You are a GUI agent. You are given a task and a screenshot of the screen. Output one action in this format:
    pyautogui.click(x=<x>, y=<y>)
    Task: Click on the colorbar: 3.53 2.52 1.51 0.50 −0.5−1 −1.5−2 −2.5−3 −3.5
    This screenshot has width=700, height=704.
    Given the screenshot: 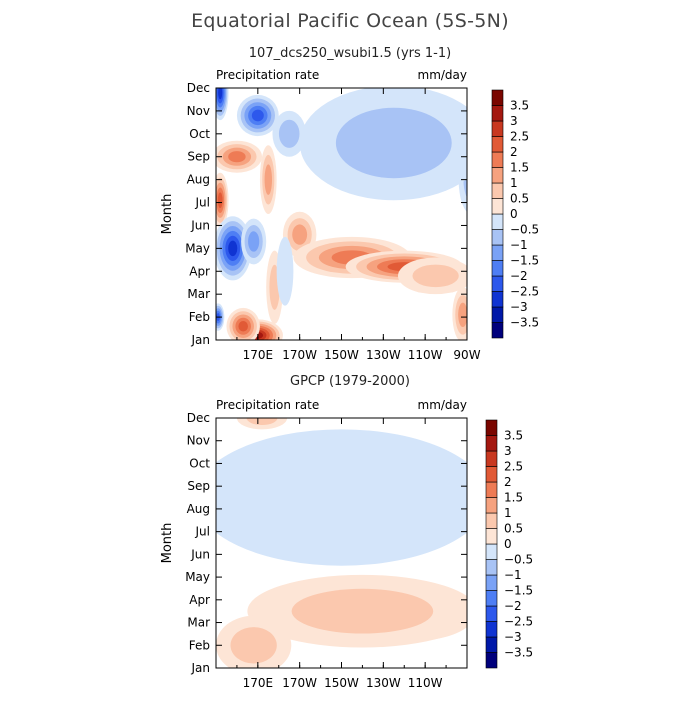 What is the action you would take?
    pyautogui.click(x=515, y=214)
    